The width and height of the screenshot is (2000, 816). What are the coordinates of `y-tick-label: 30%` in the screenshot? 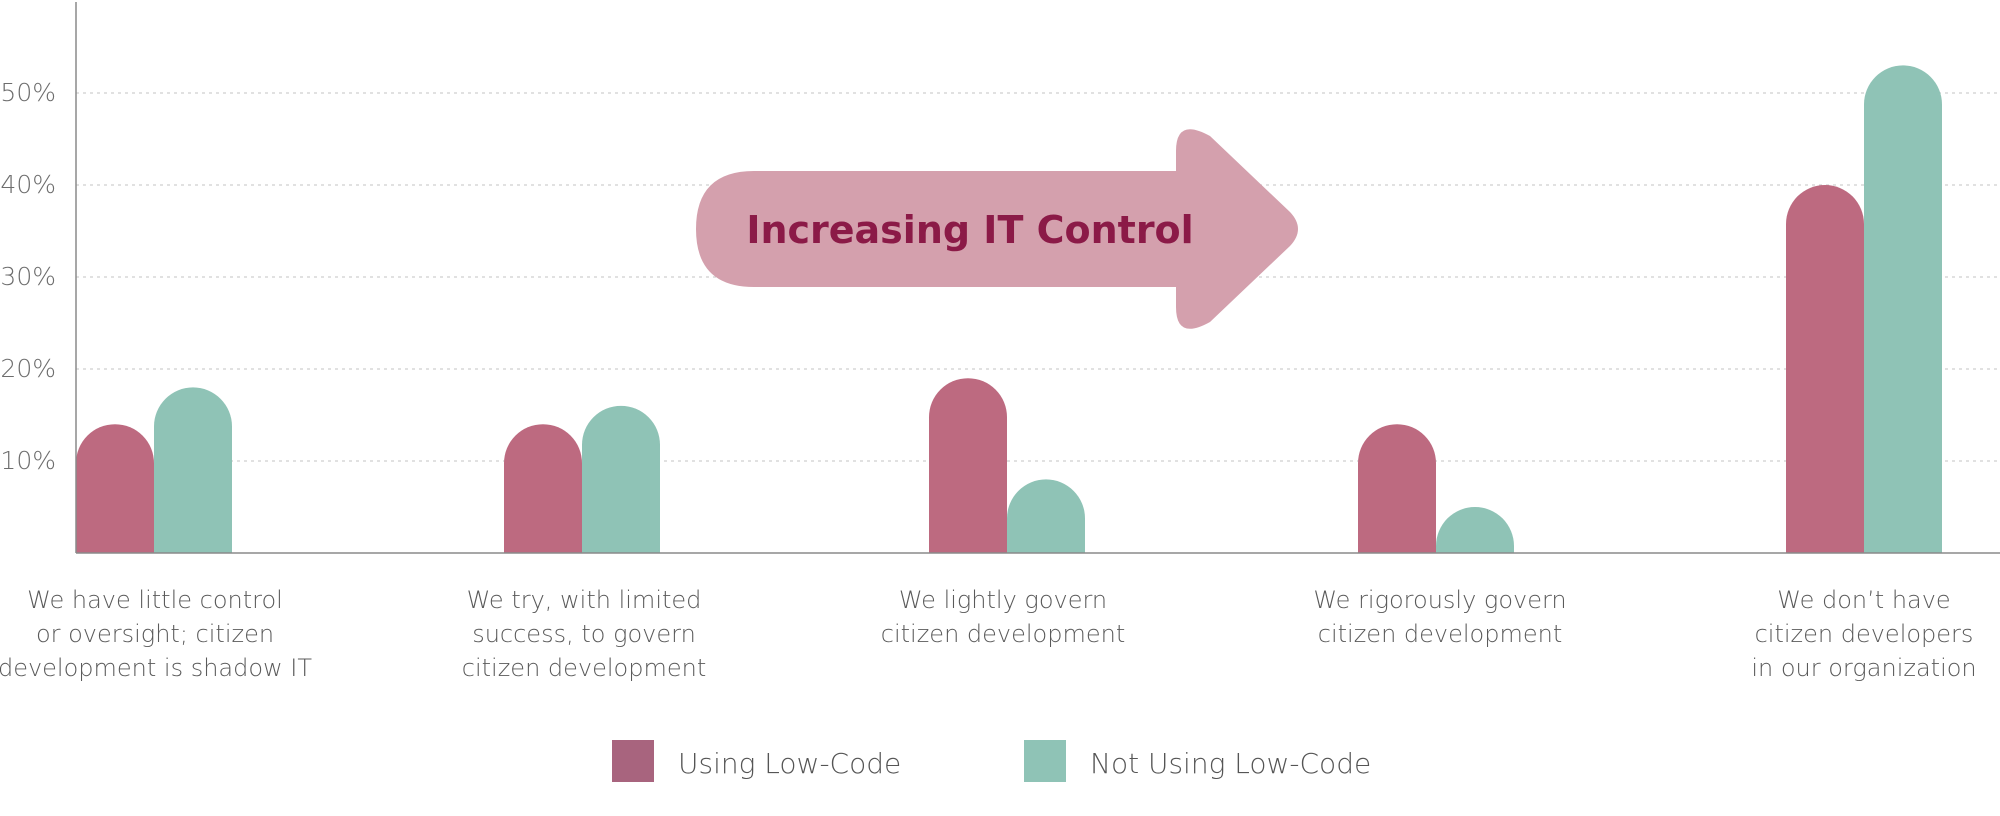 It's located at (28, 276).